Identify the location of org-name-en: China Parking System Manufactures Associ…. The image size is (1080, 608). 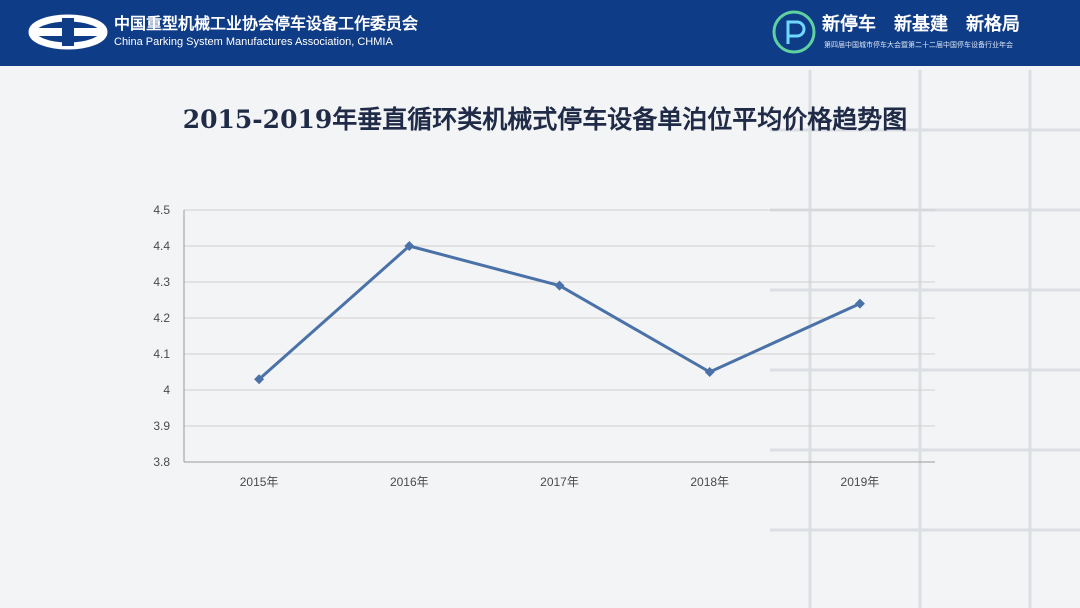
(253, 42).